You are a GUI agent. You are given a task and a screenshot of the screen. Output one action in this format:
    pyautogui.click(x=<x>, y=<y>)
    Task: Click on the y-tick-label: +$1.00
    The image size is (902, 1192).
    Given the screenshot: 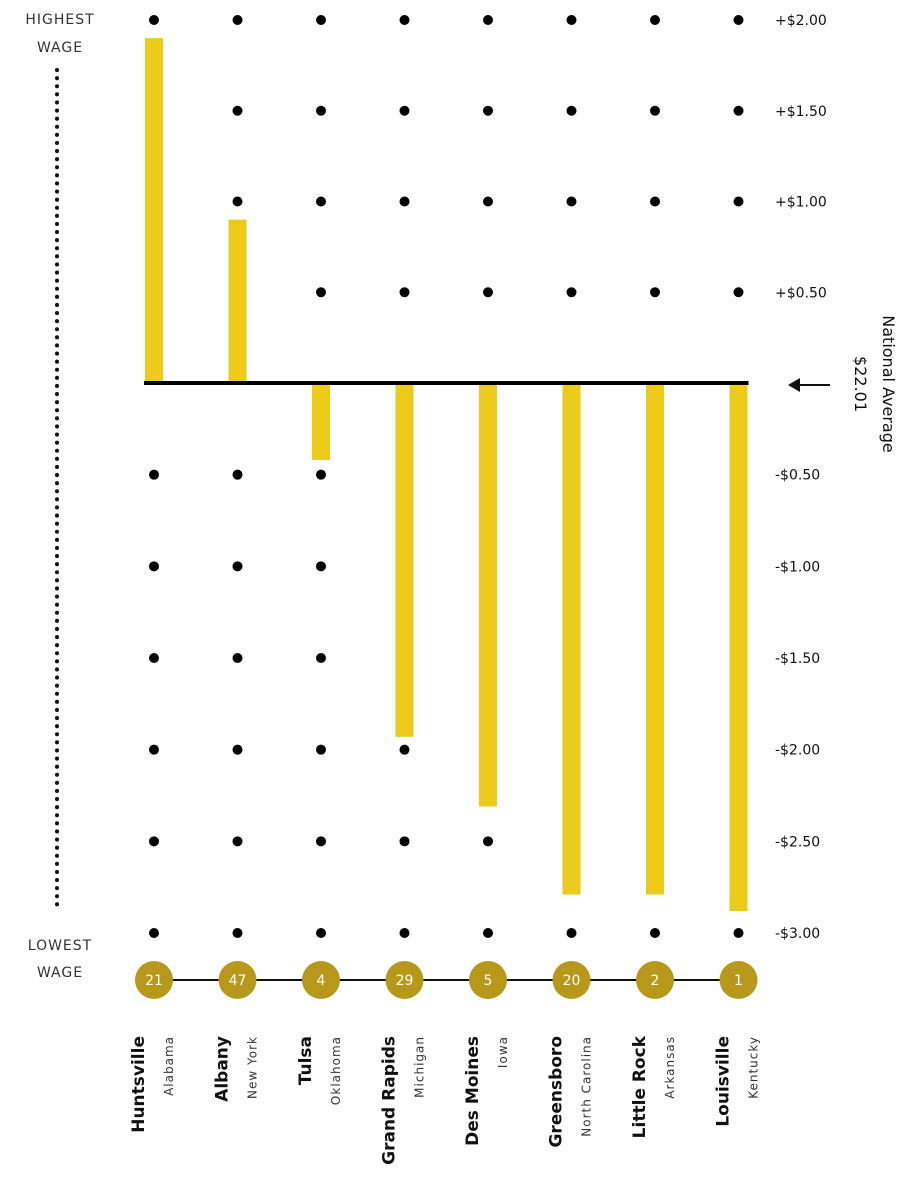 What is the action you would take?
    pyautogui.click(x=801, y=203)
    